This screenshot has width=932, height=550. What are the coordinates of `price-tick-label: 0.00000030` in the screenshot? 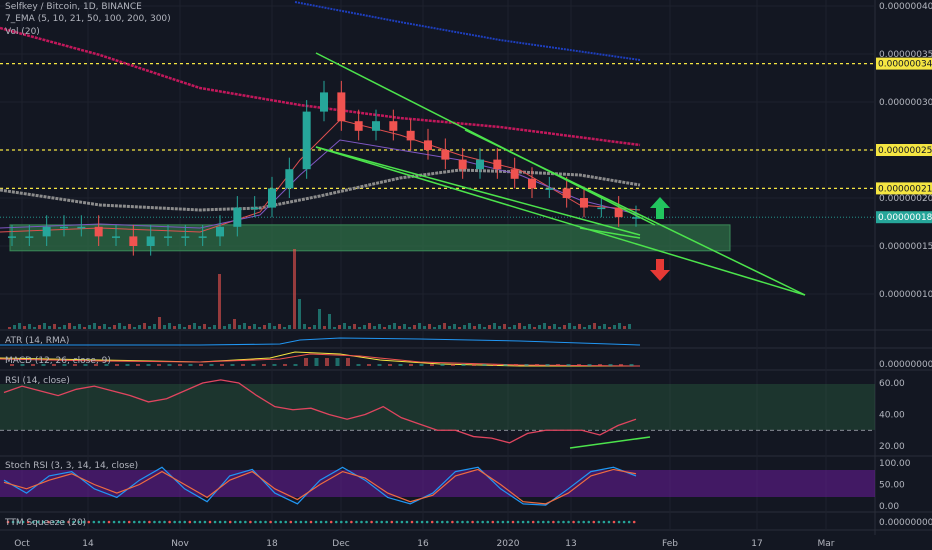 It's located at (905, 103).